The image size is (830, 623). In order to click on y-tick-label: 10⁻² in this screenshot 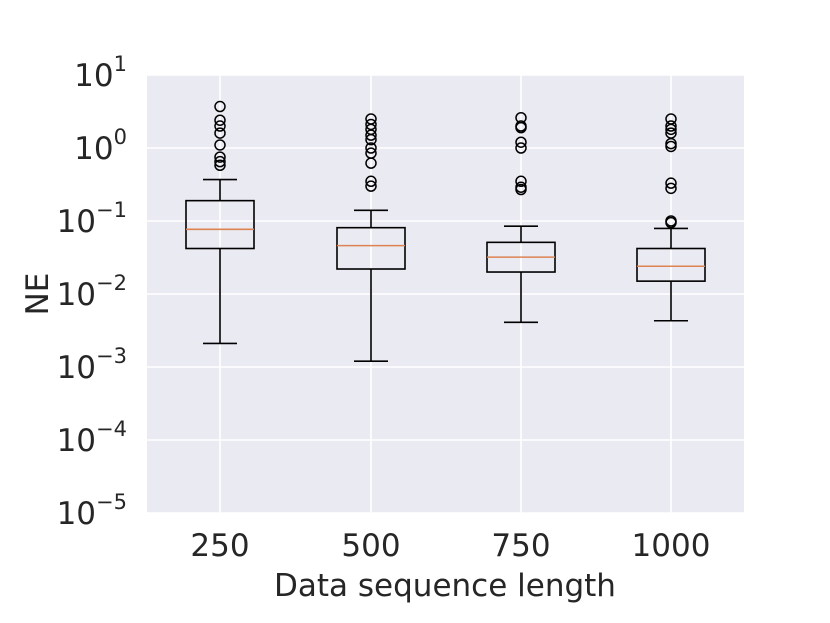, I will do `click(92, 292)`.